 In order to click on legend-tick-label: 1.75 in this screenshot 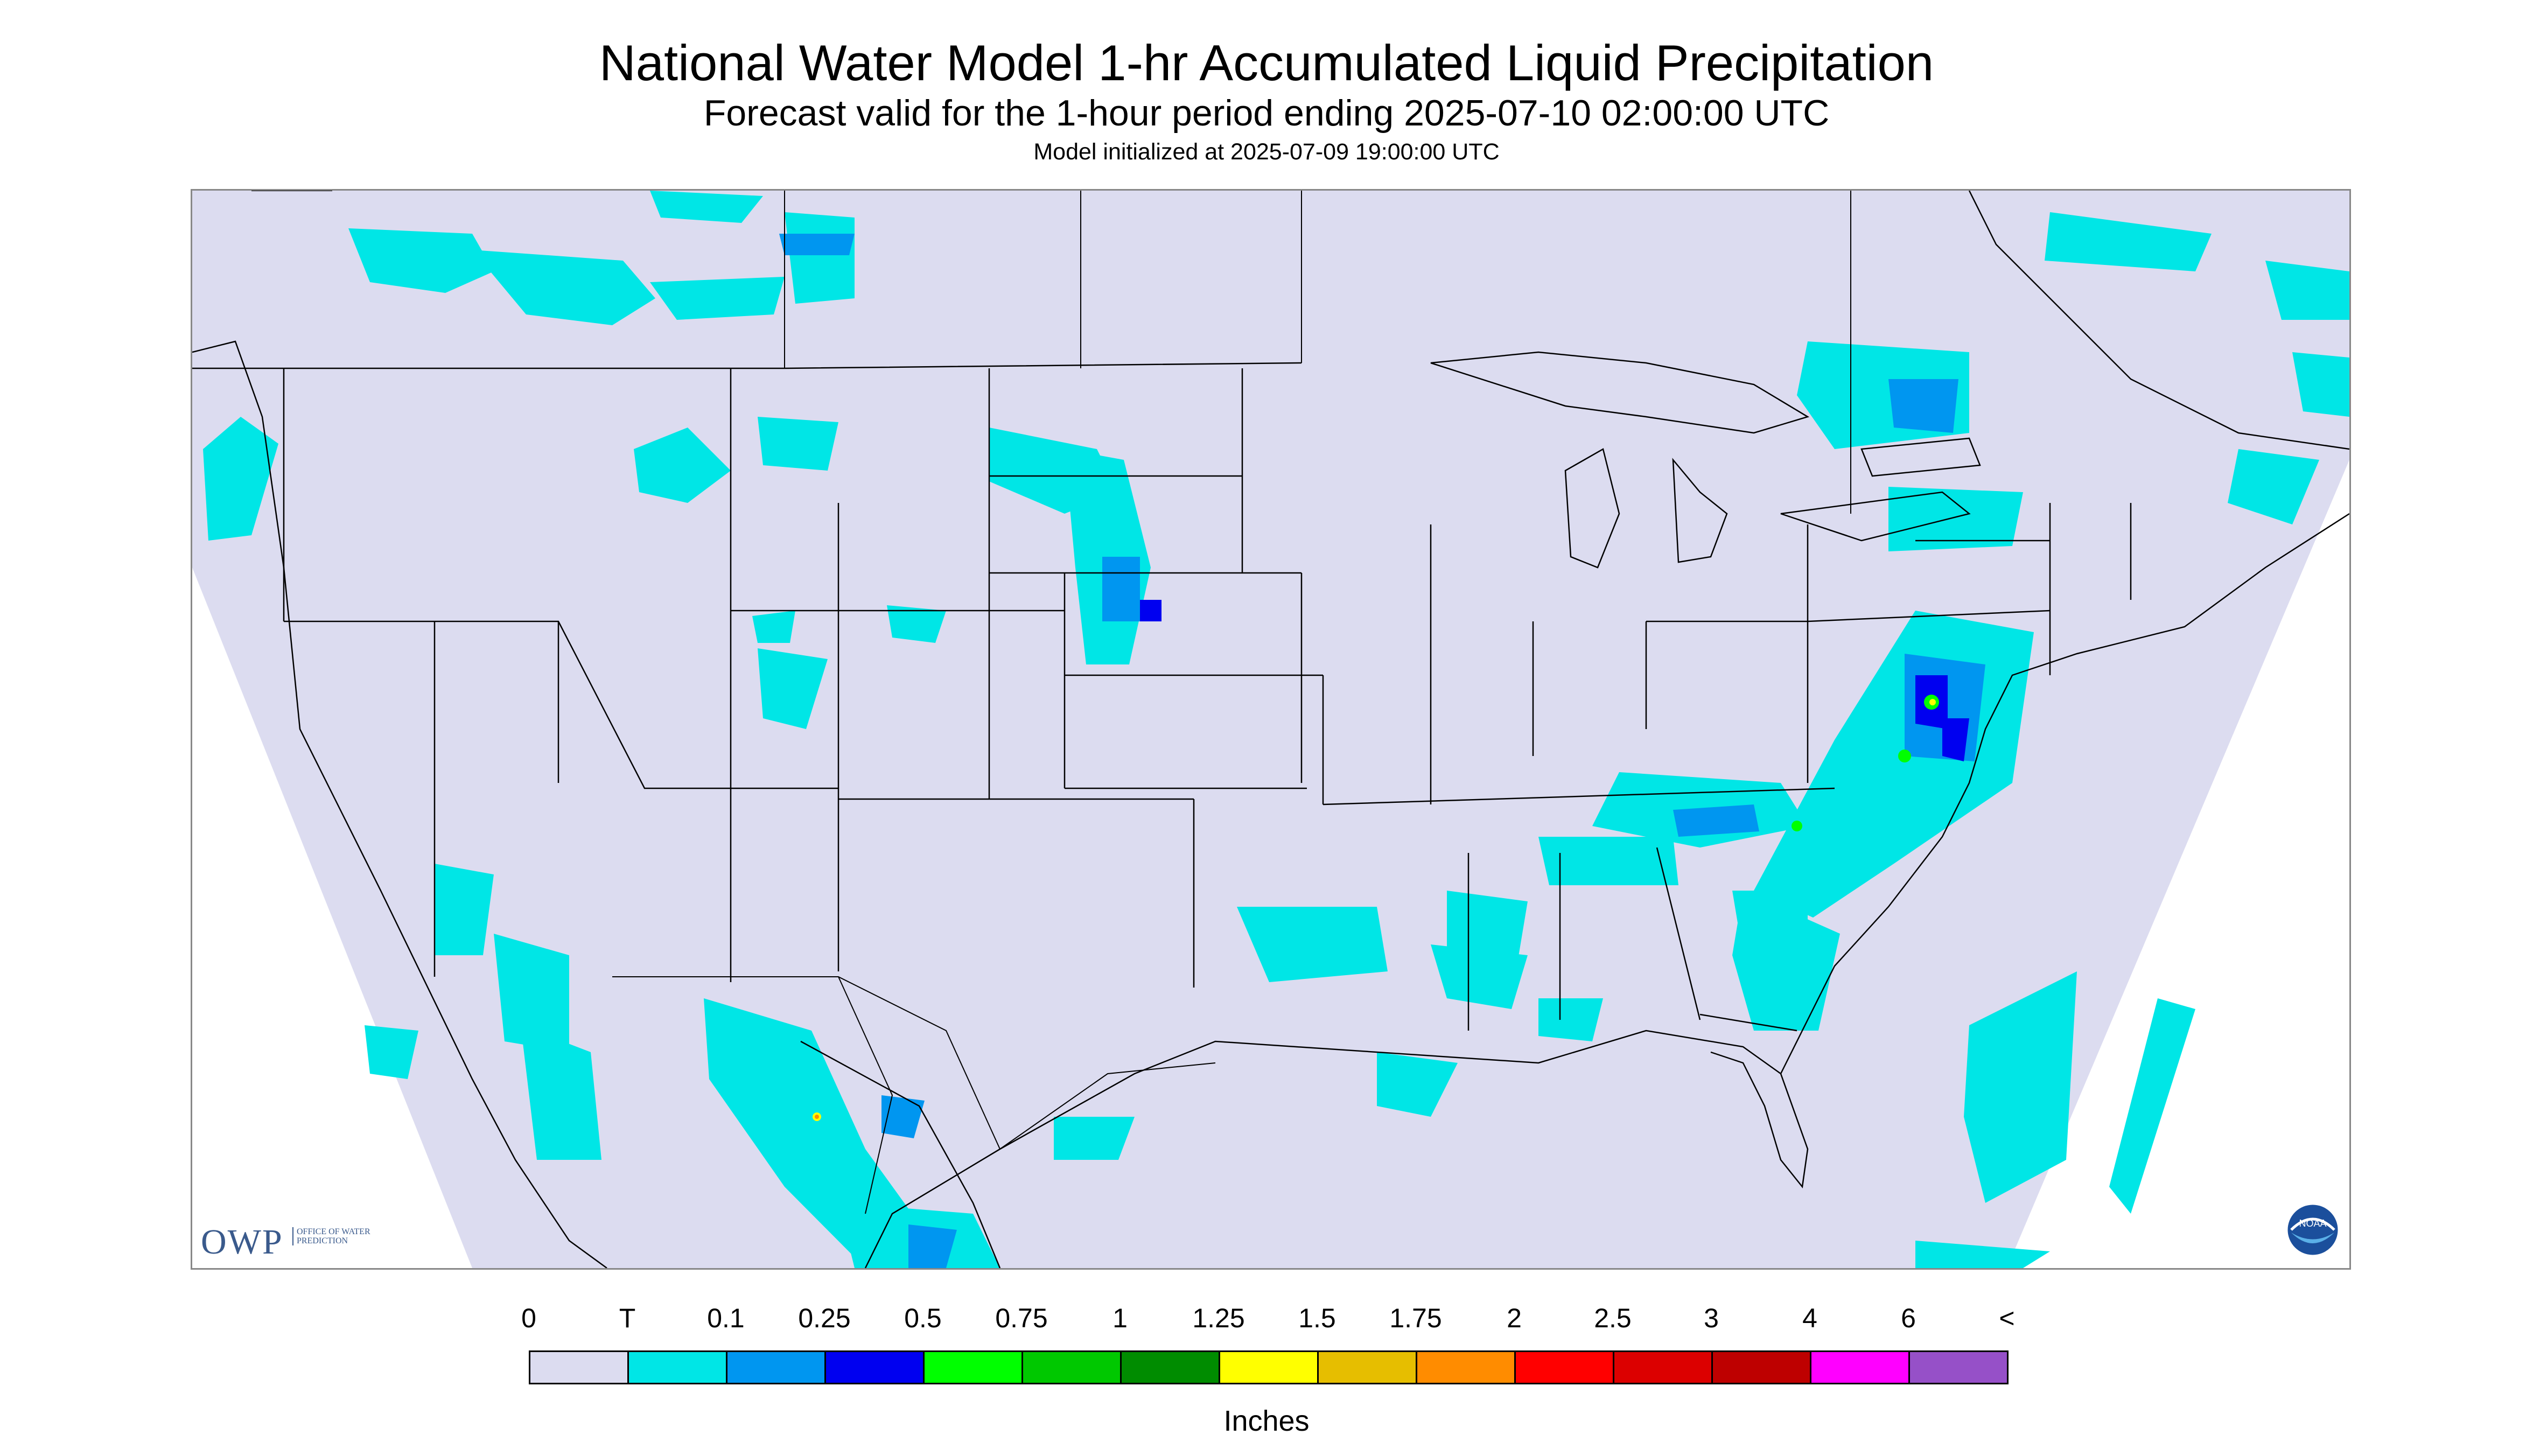, I will do `click(1415, 1318)`.